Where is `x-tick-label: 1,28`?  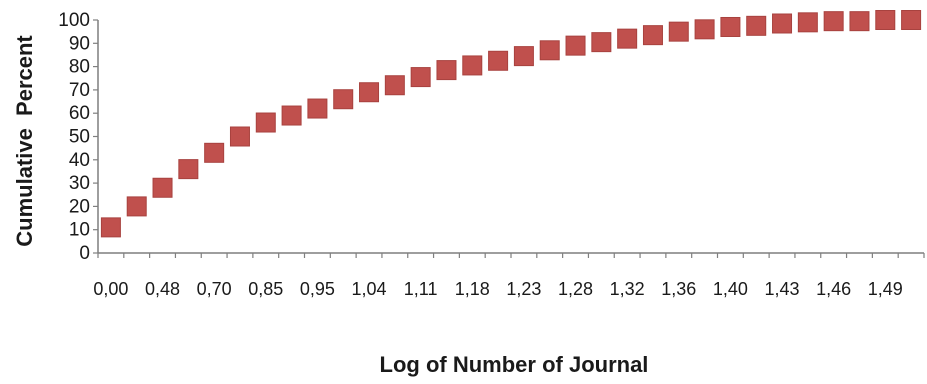
x-tick-label: 1,28 is located at coordinates (575, 289).